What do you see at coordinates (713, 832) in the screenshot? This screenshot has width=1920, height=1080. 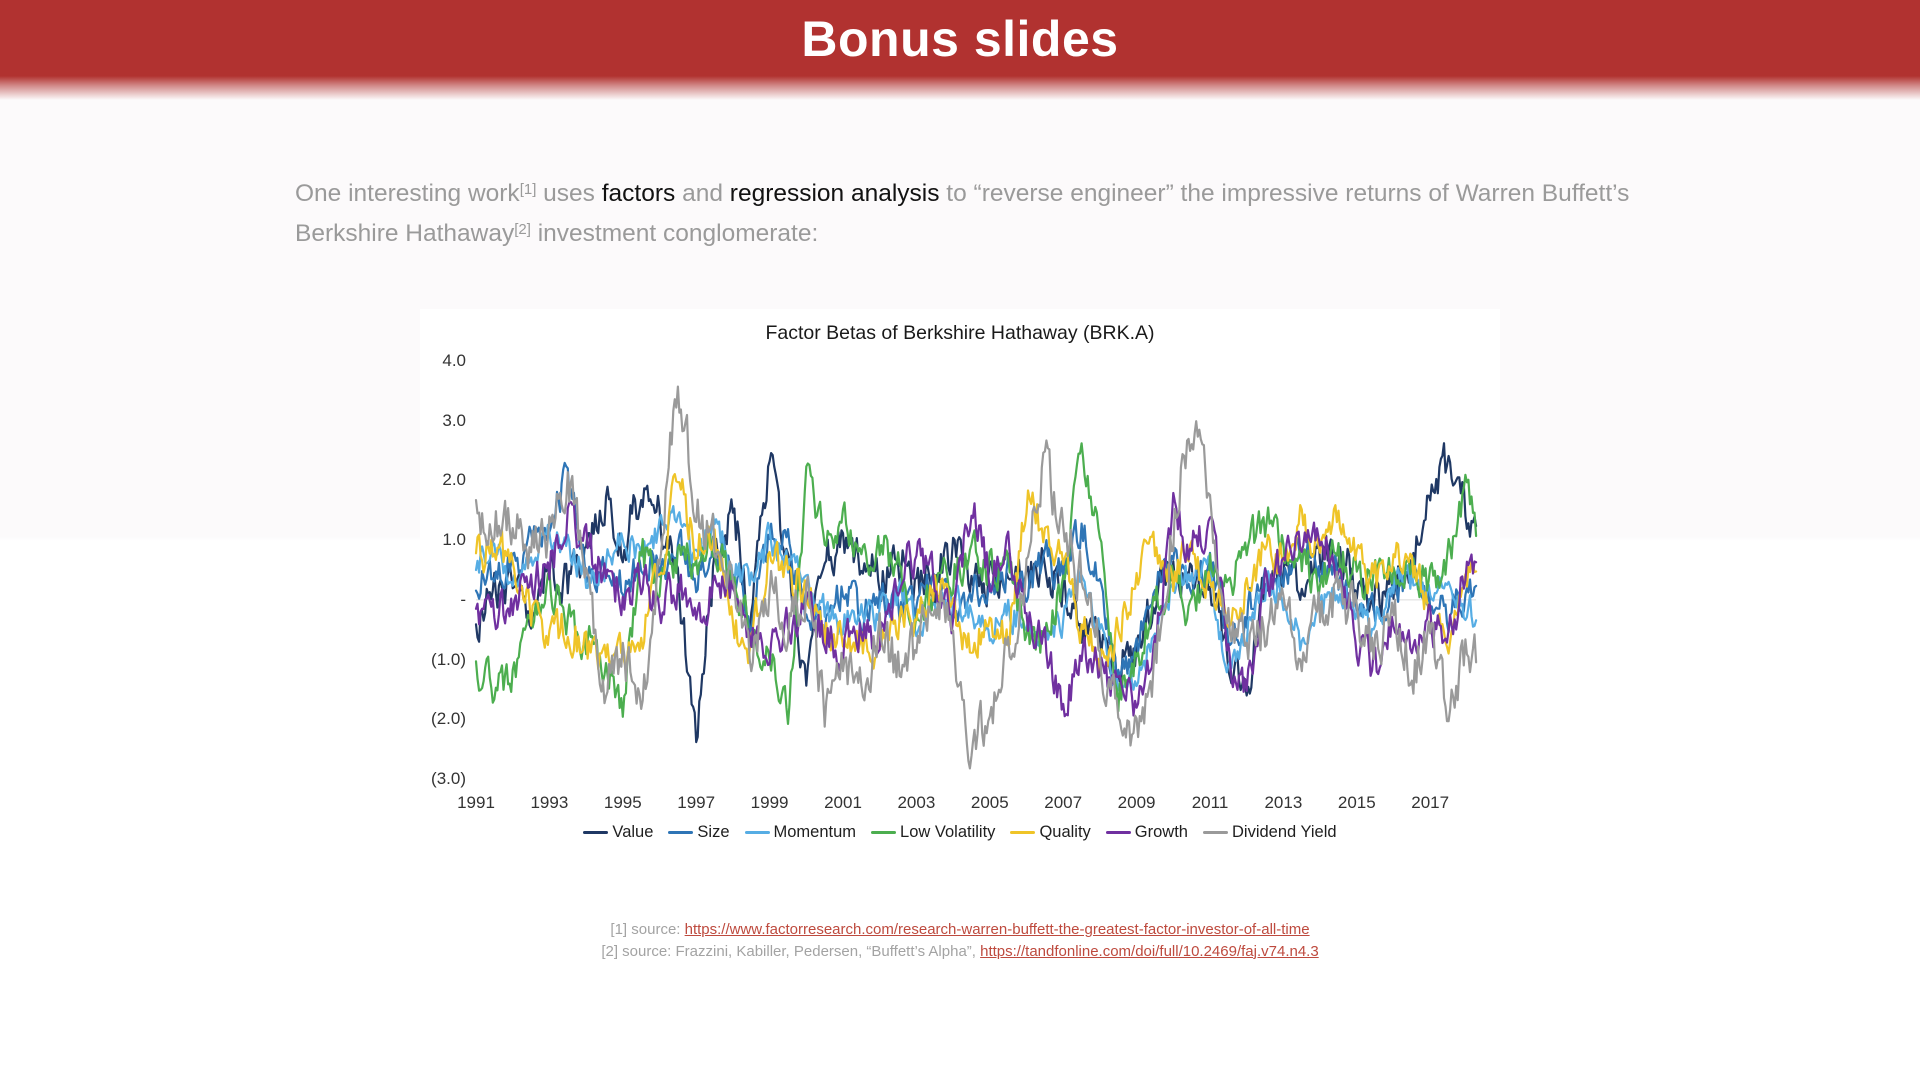 I see `legend-label: Size` at bounding box center [713, 832].